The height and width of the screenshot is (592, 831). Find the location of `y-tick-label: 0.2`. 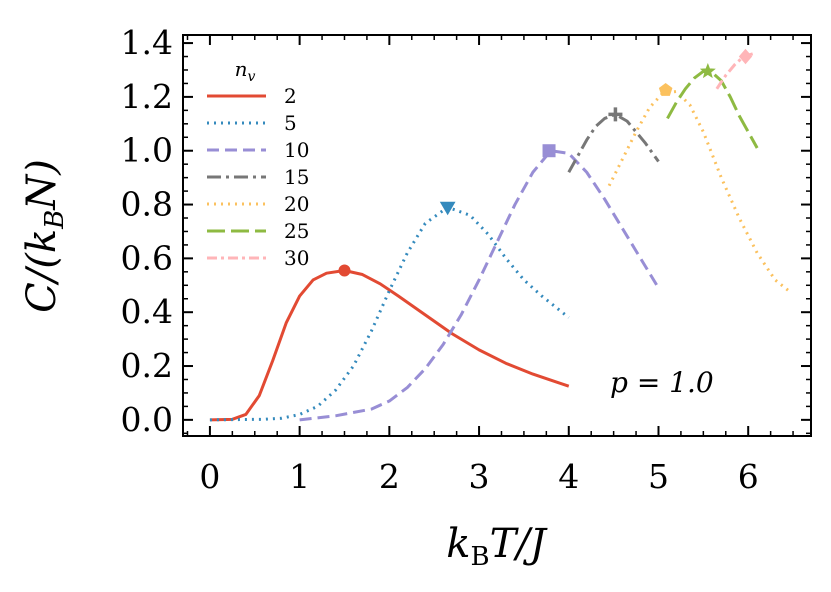

y-tick-label: 0.2 is located at coordinates (147, 365).